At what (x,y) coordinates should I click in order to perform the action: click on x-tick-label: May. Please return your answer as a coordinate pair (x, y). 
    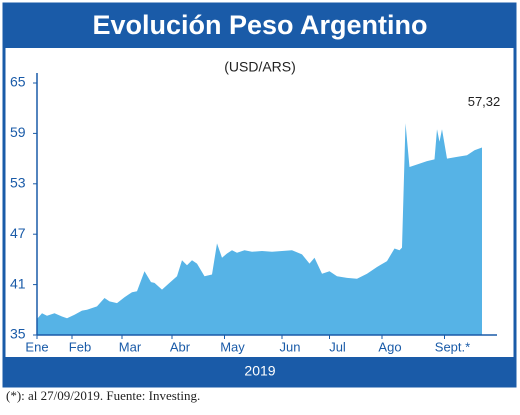
    Looking at the image, I should click on (232, 346).